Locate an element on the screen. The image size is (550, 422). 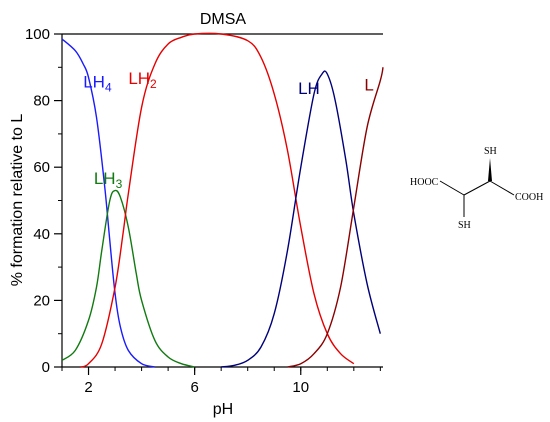
series-label-l: L is located at coordinates (368, 85).